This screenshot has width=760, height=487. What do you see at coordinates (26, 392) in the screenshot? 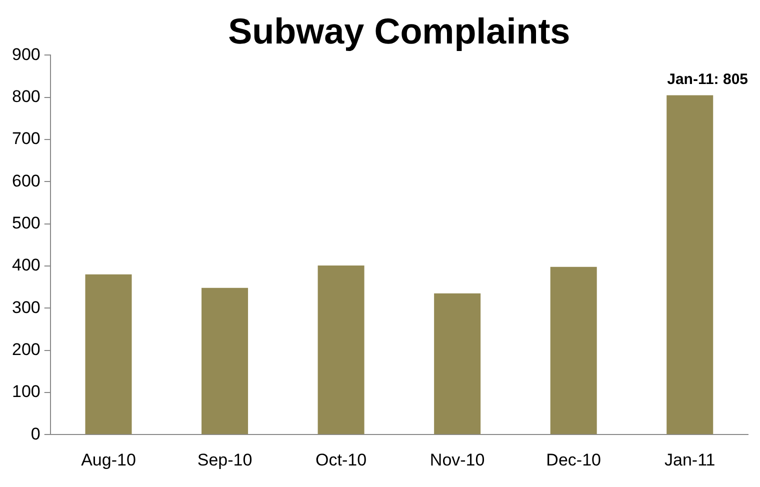
I see `y-tick-label: 100` at bounding box center [26, 392].